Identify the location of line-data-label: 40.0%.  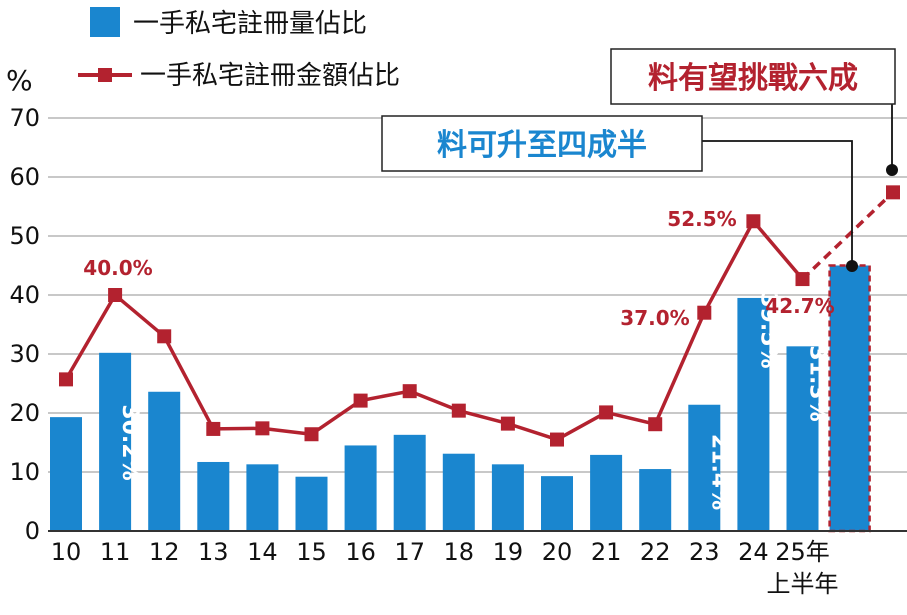
(117, 268).